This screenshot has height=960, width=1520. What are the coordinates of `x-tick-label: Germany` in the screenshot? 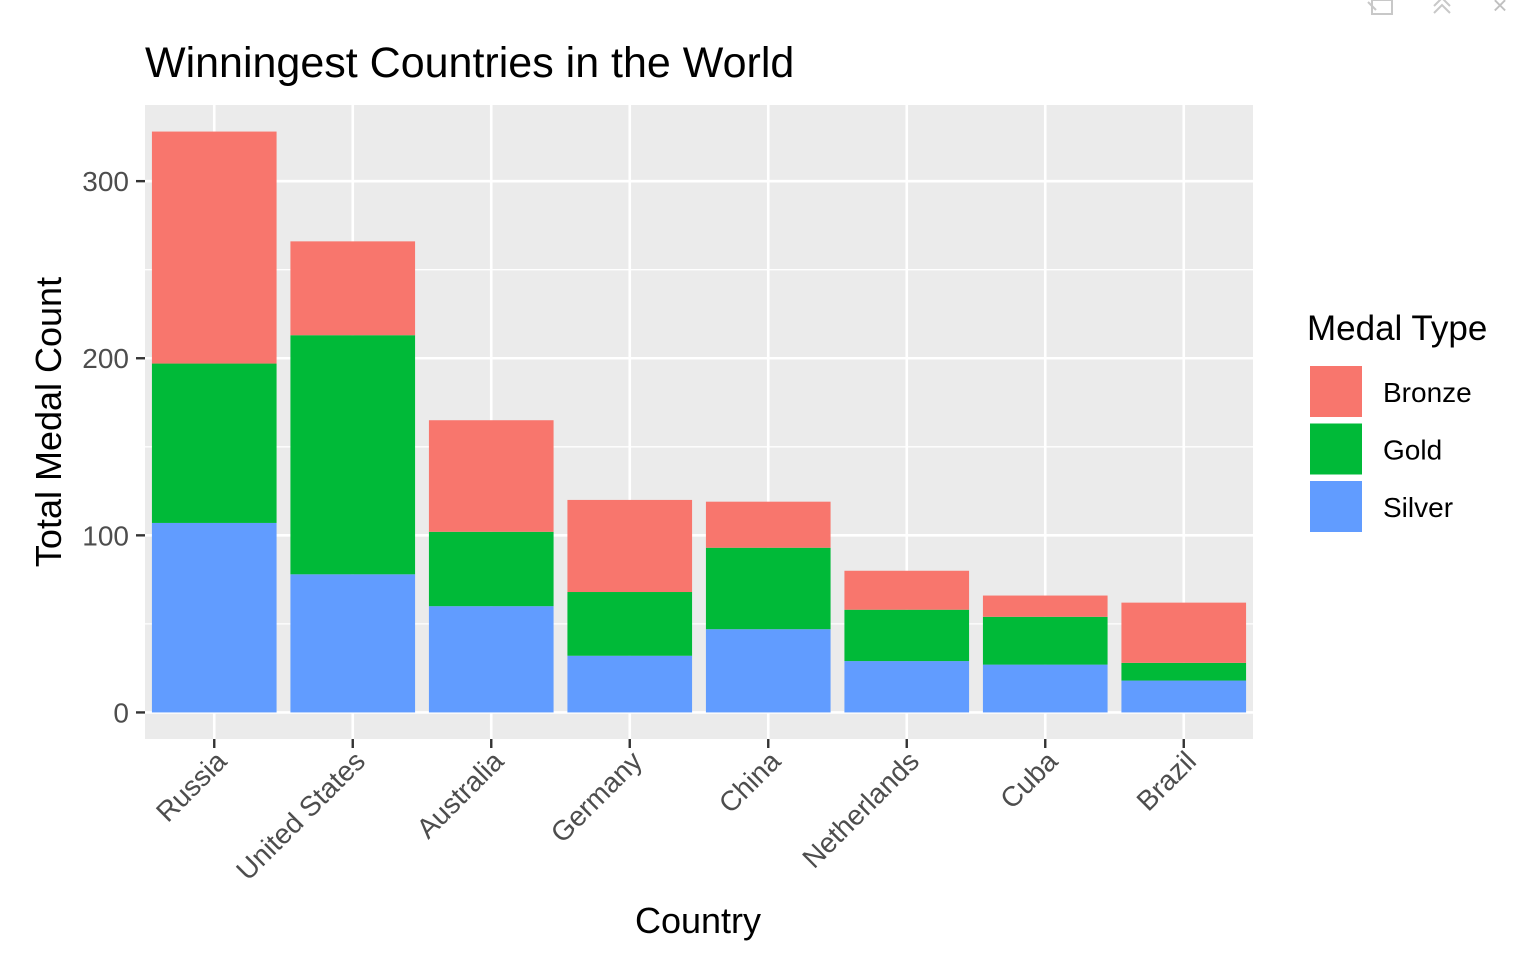 It's located at (596, 796).